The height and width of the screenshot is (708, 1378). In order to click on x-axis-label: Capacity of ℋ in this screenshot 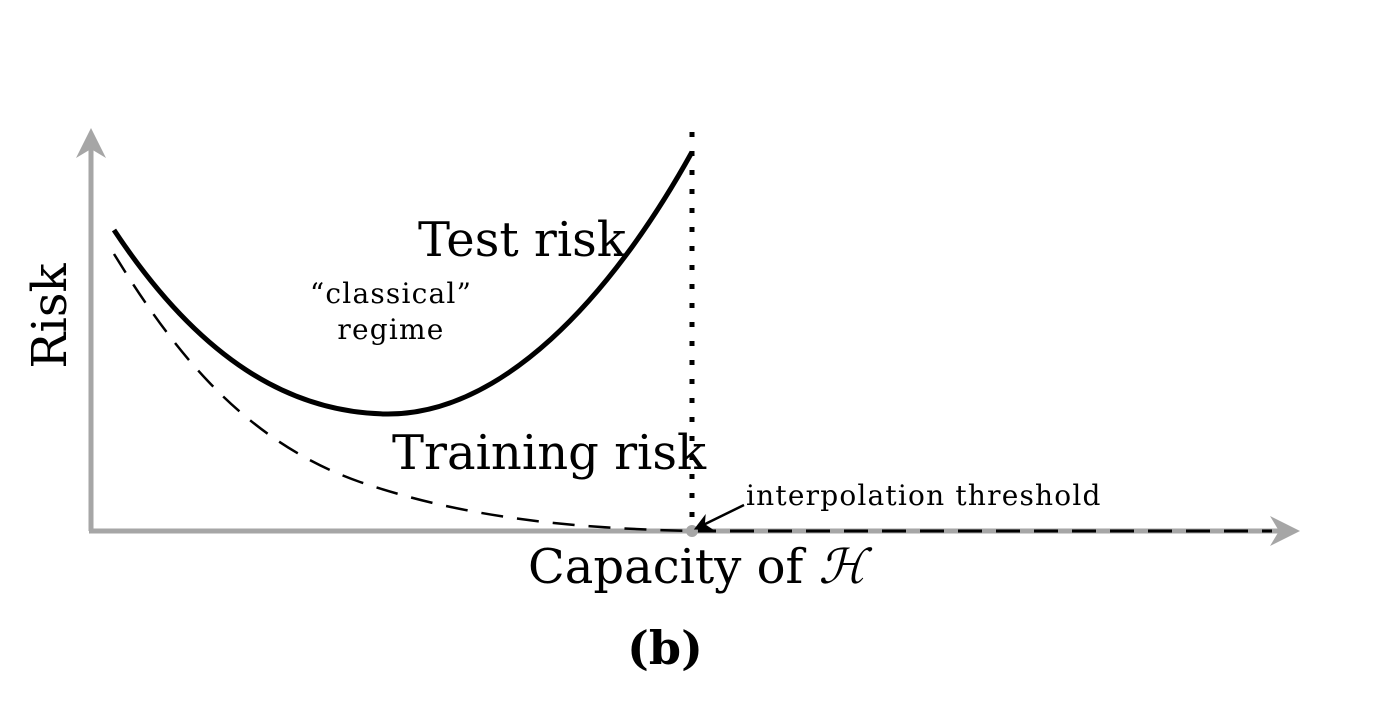, I will do `click(700, 567)`.